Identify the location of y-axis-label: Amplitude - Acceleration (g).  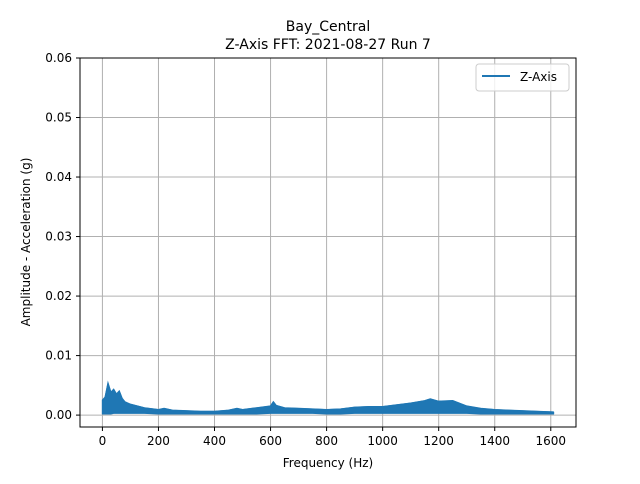
(26, 242).